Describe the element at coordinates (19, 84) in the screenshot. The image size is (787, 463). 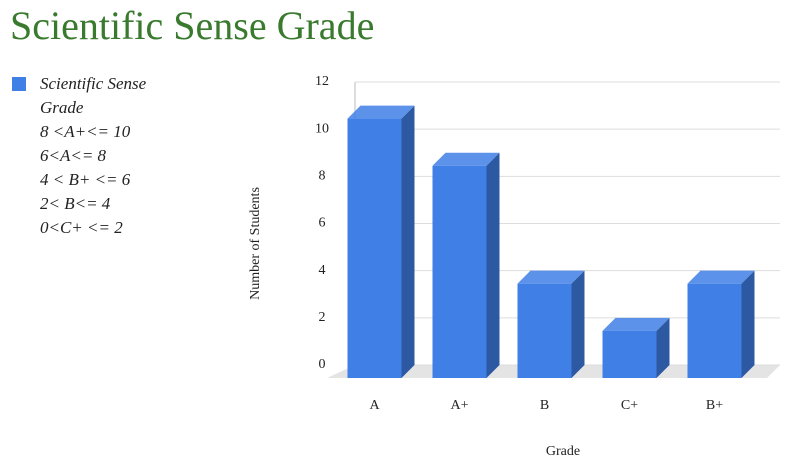
I see `legend-swatch` at that location.